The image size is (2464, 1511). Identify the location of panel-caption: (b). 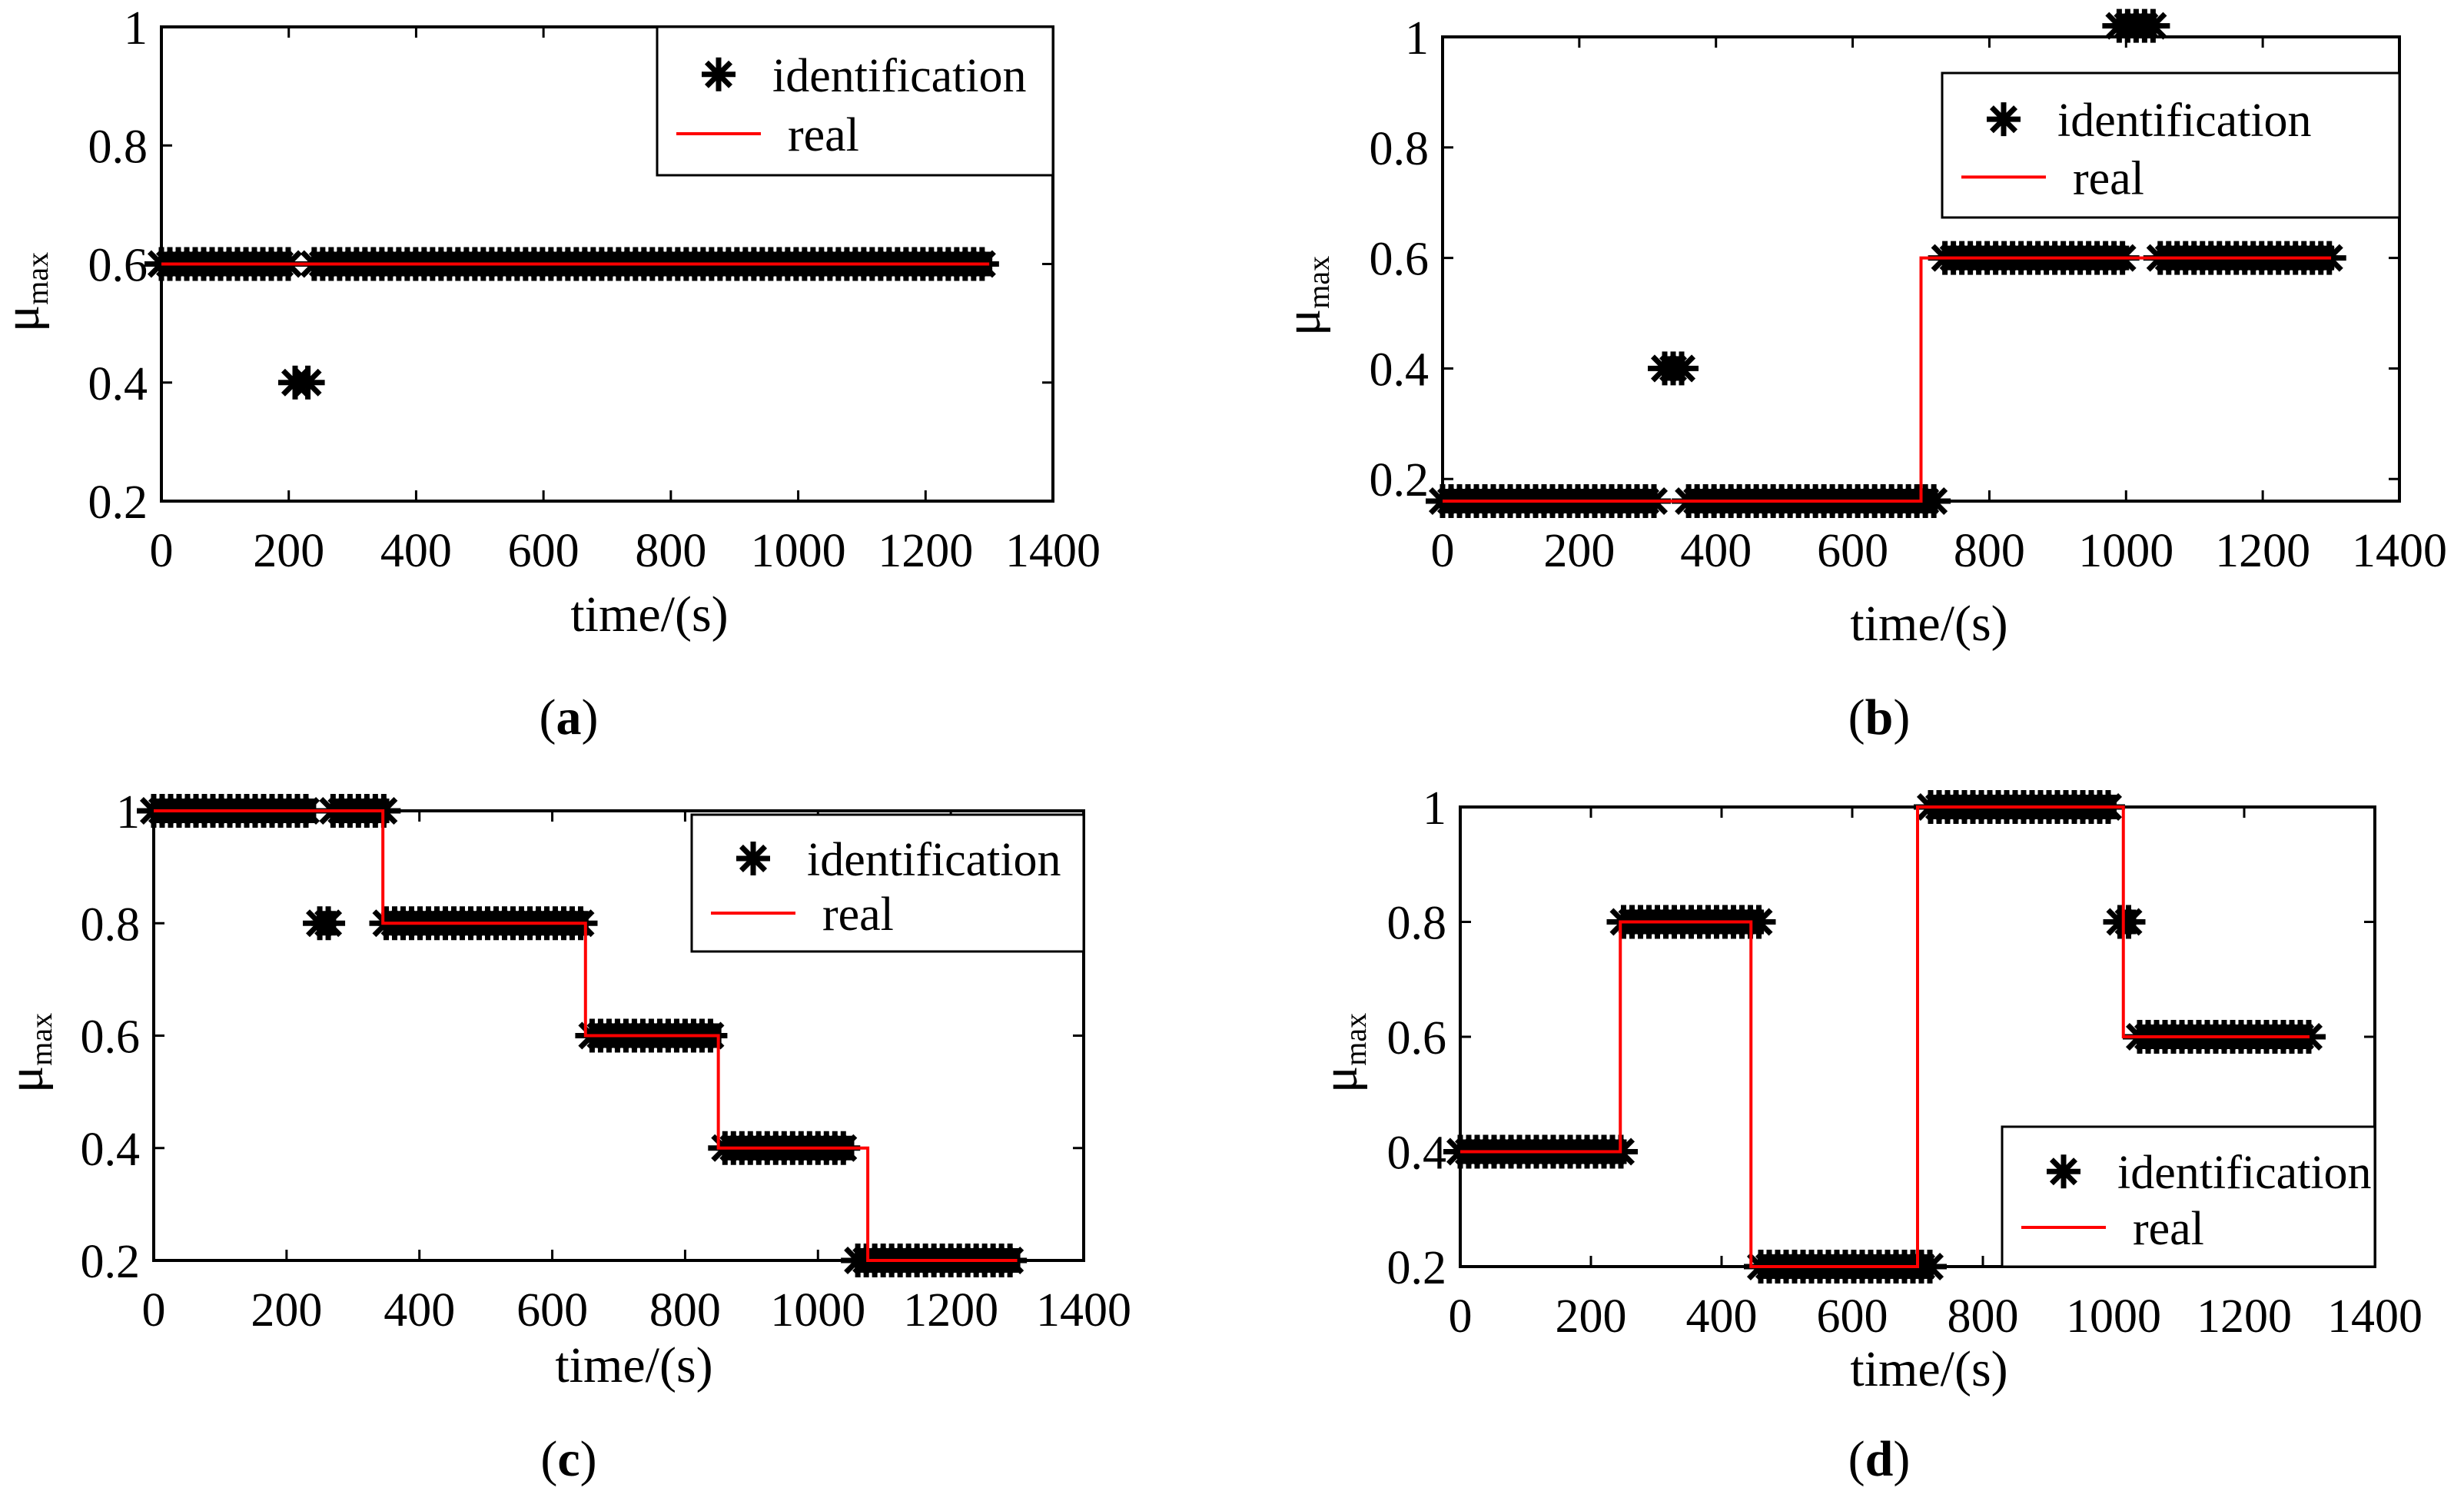
(1879, 717).